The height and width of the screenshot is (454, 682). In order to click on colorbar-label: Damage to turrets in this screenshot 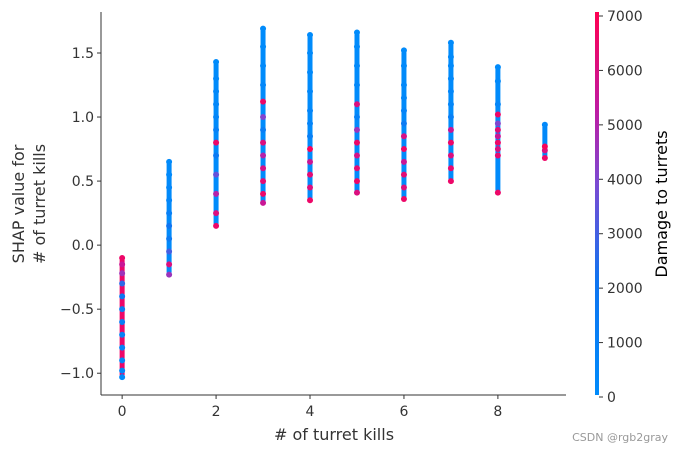, I will do `click(661, 203)`.